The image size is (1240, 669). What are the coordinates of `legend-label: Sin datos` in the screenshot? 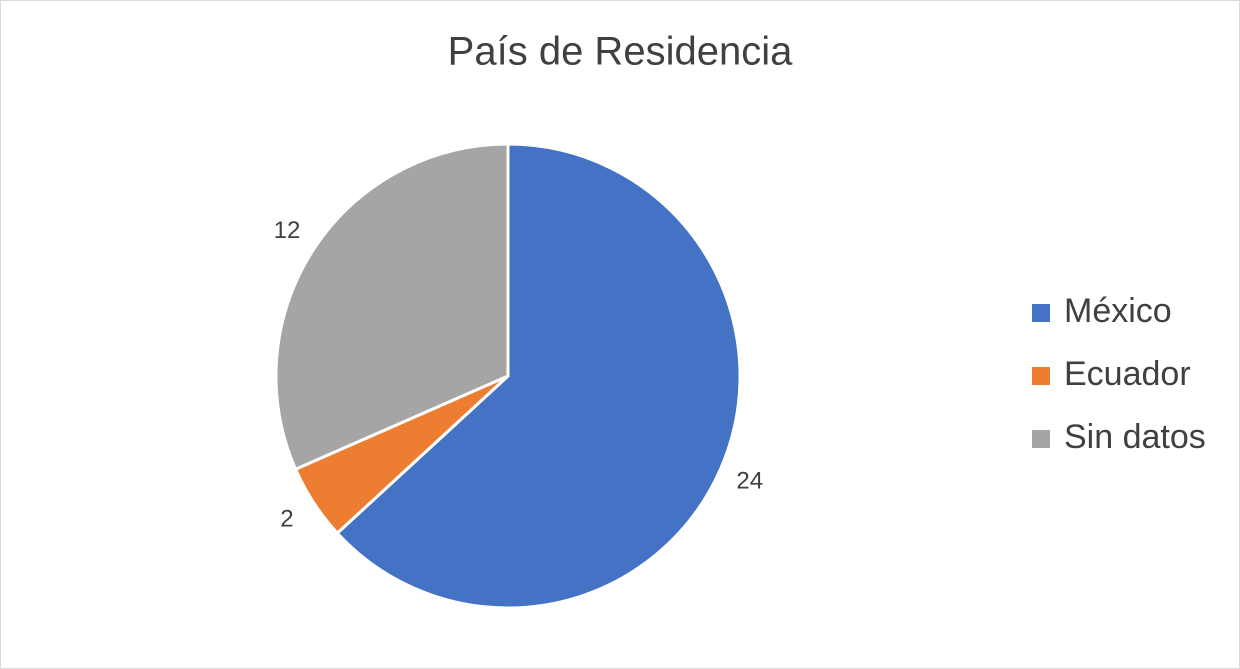 It's located at (1135, 437).